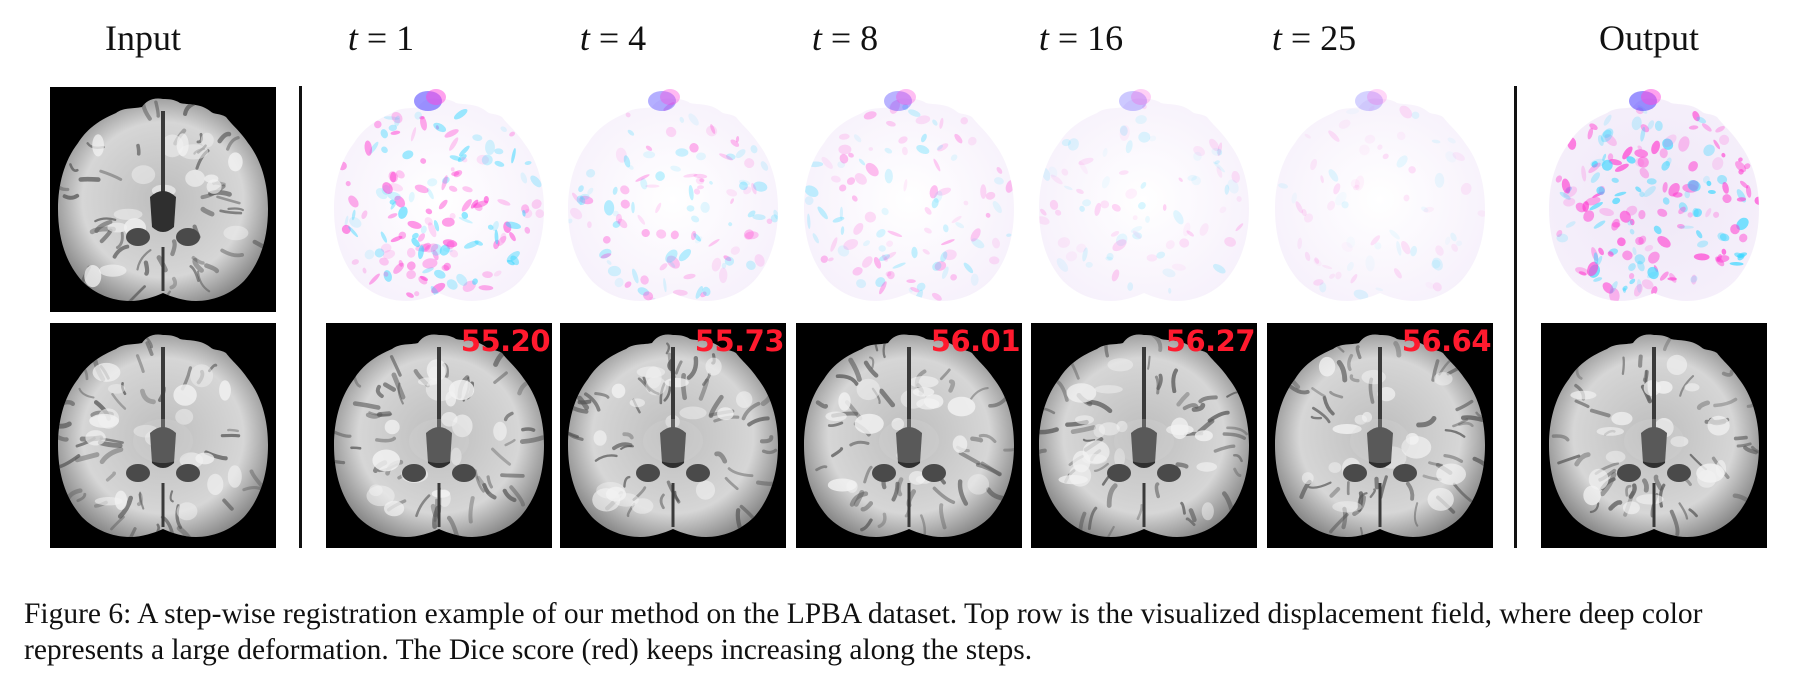 The width and height of the screenshot is (1808, 698). What do you see at coordinates (739, 341) in the screenshot?
I see `dice-score: 55.73` at bounding box center [739, 341].